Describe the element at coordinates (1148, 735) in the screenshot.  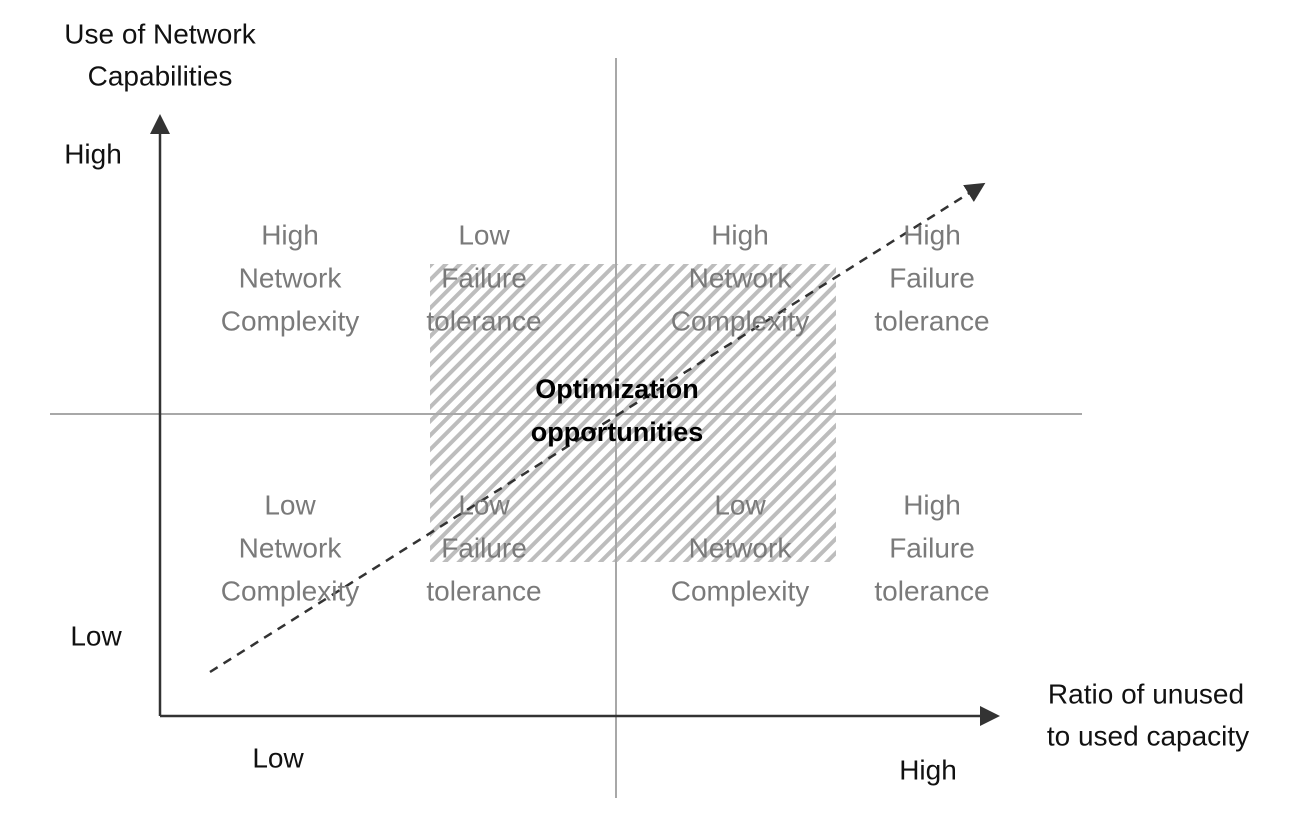
I see `x-axis-title: to used capacity` at that location.